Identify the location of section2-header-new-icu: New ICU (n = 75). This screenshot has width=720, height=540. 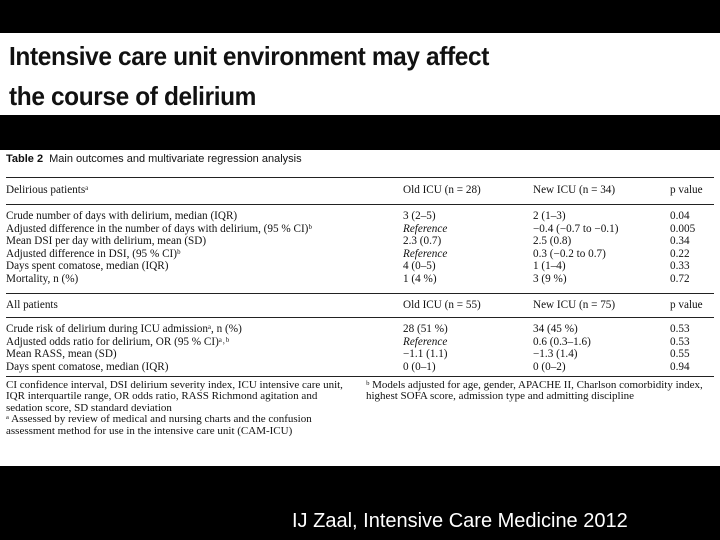
(574, 305).